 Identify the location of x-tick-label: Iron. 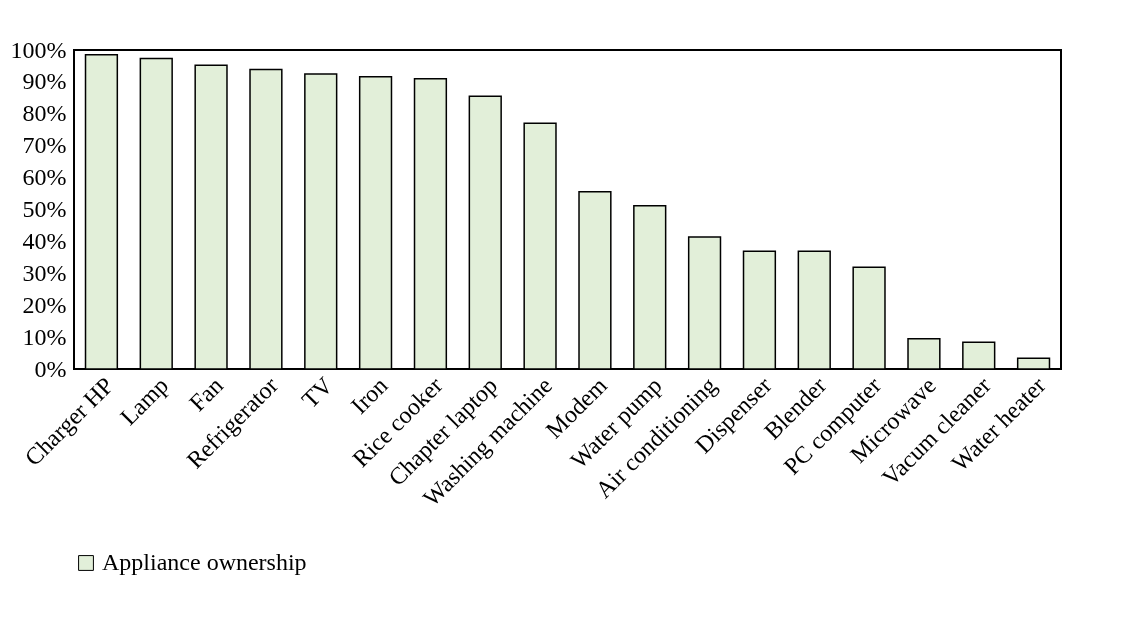
(369, 395).